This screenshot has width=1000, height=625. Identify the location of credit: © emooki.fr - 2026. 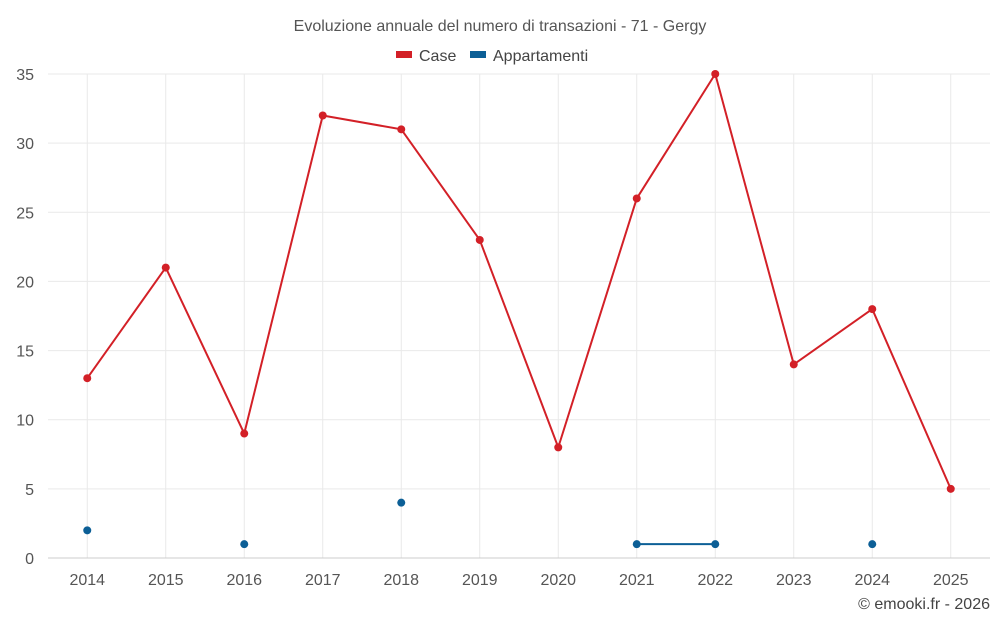
(924, 604).